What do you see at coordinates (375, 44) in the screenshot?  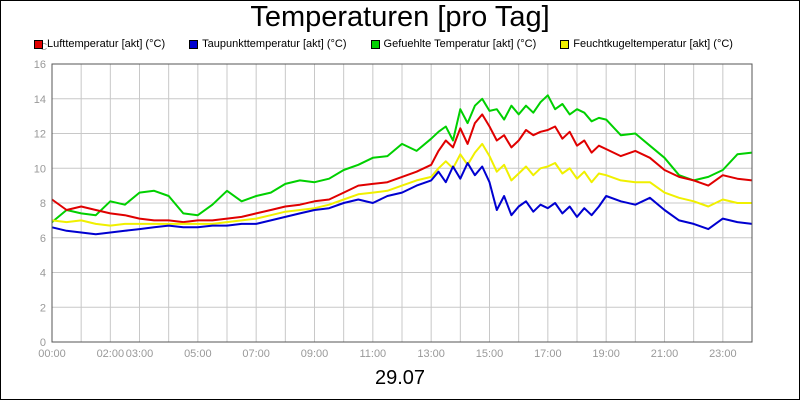 I see `legend-swatch-green` at bounding box center [375, 44].